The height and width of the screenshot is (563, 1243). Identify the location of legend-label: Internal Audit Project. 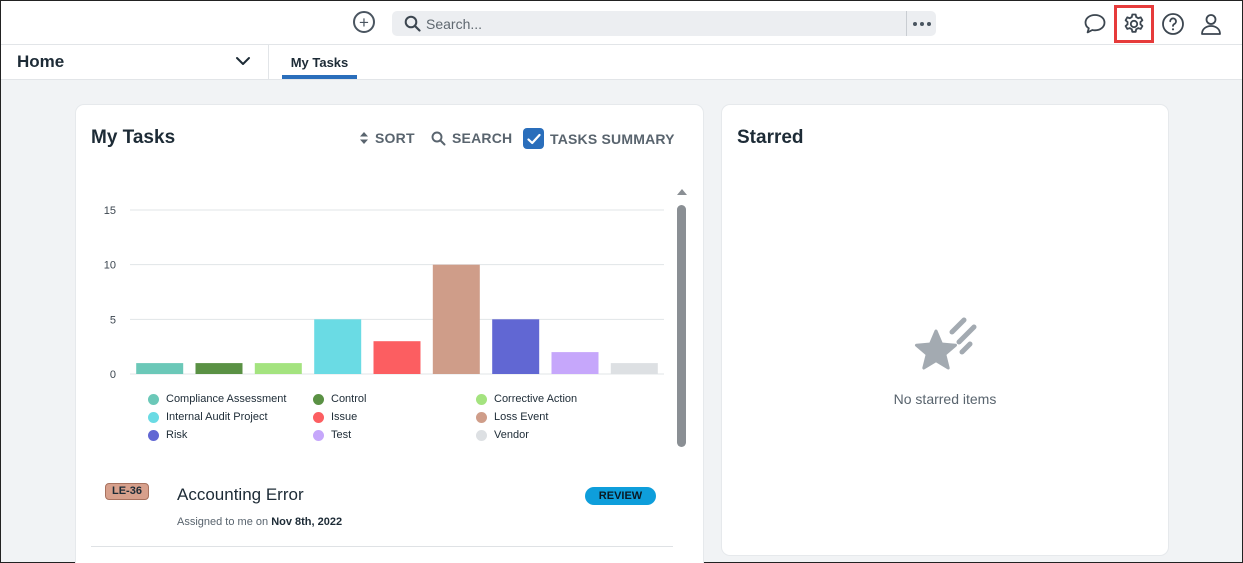
(217, 417).